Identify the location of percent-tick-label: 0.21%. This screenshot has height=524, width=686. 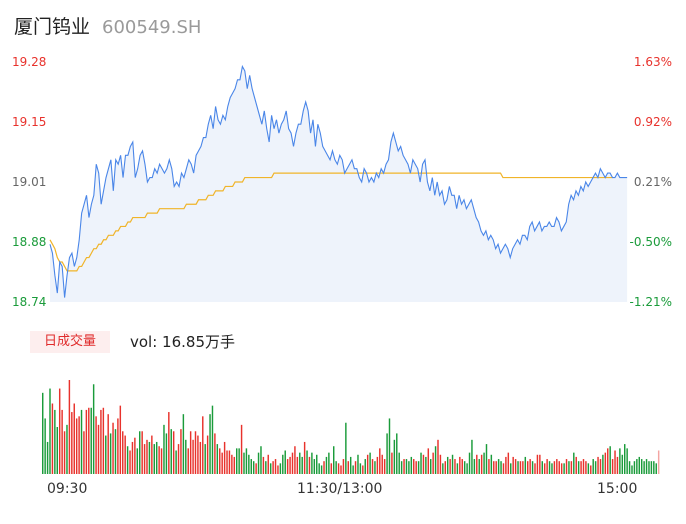
(652, 182).